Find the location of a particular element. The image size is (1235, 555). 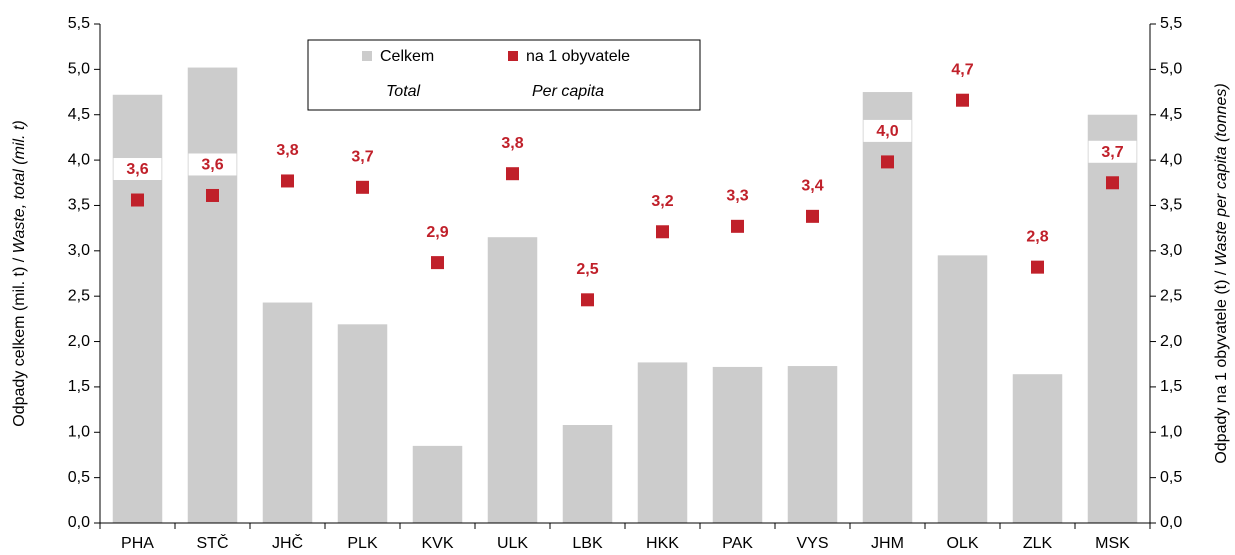

y-tick-label: 3,5 is located at coordinates (79, 205).